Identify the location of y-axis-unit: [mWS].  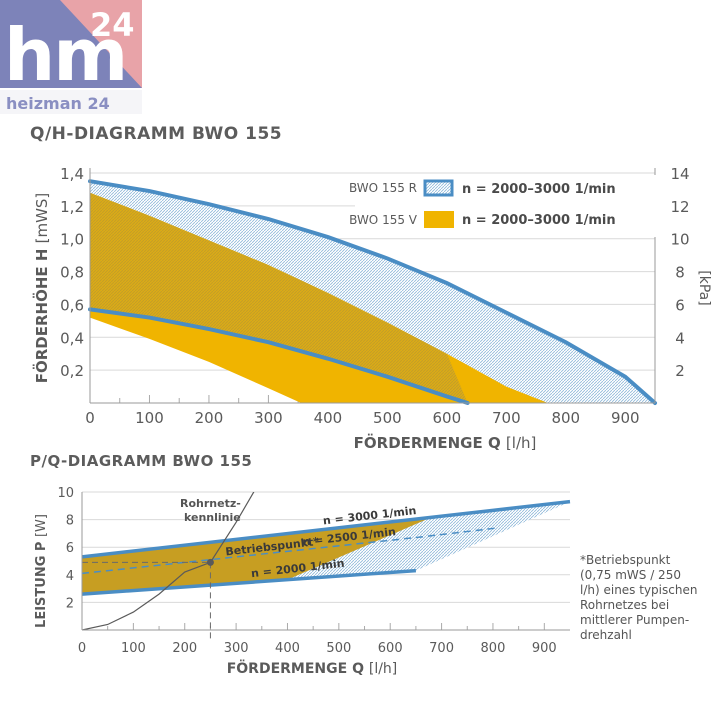
(42, 218).